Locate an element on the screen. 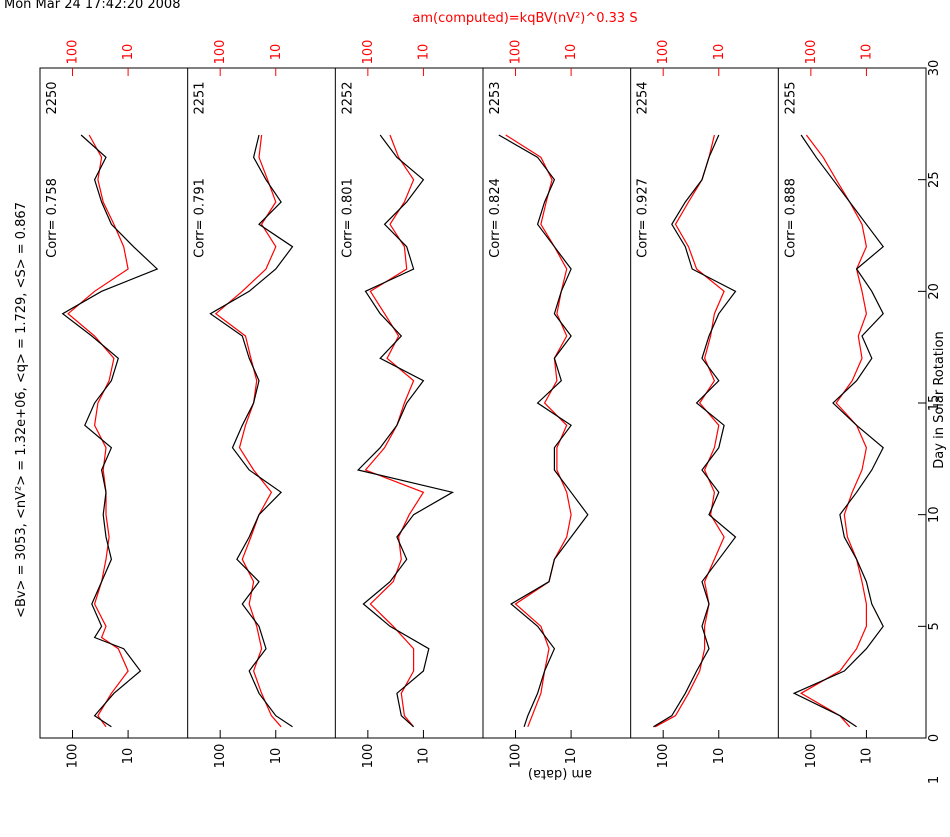 The image size is (950, 837). x-tick-label: 5 is located at coordinates (934, 626).